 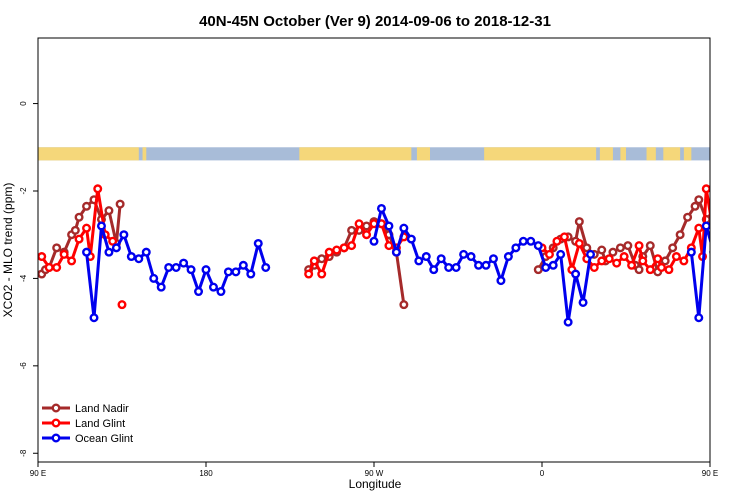 What do you see at coordinates (23, 103) in the screenshot?
I see `y-tick-label: 0` at bounding box center [23, 103].